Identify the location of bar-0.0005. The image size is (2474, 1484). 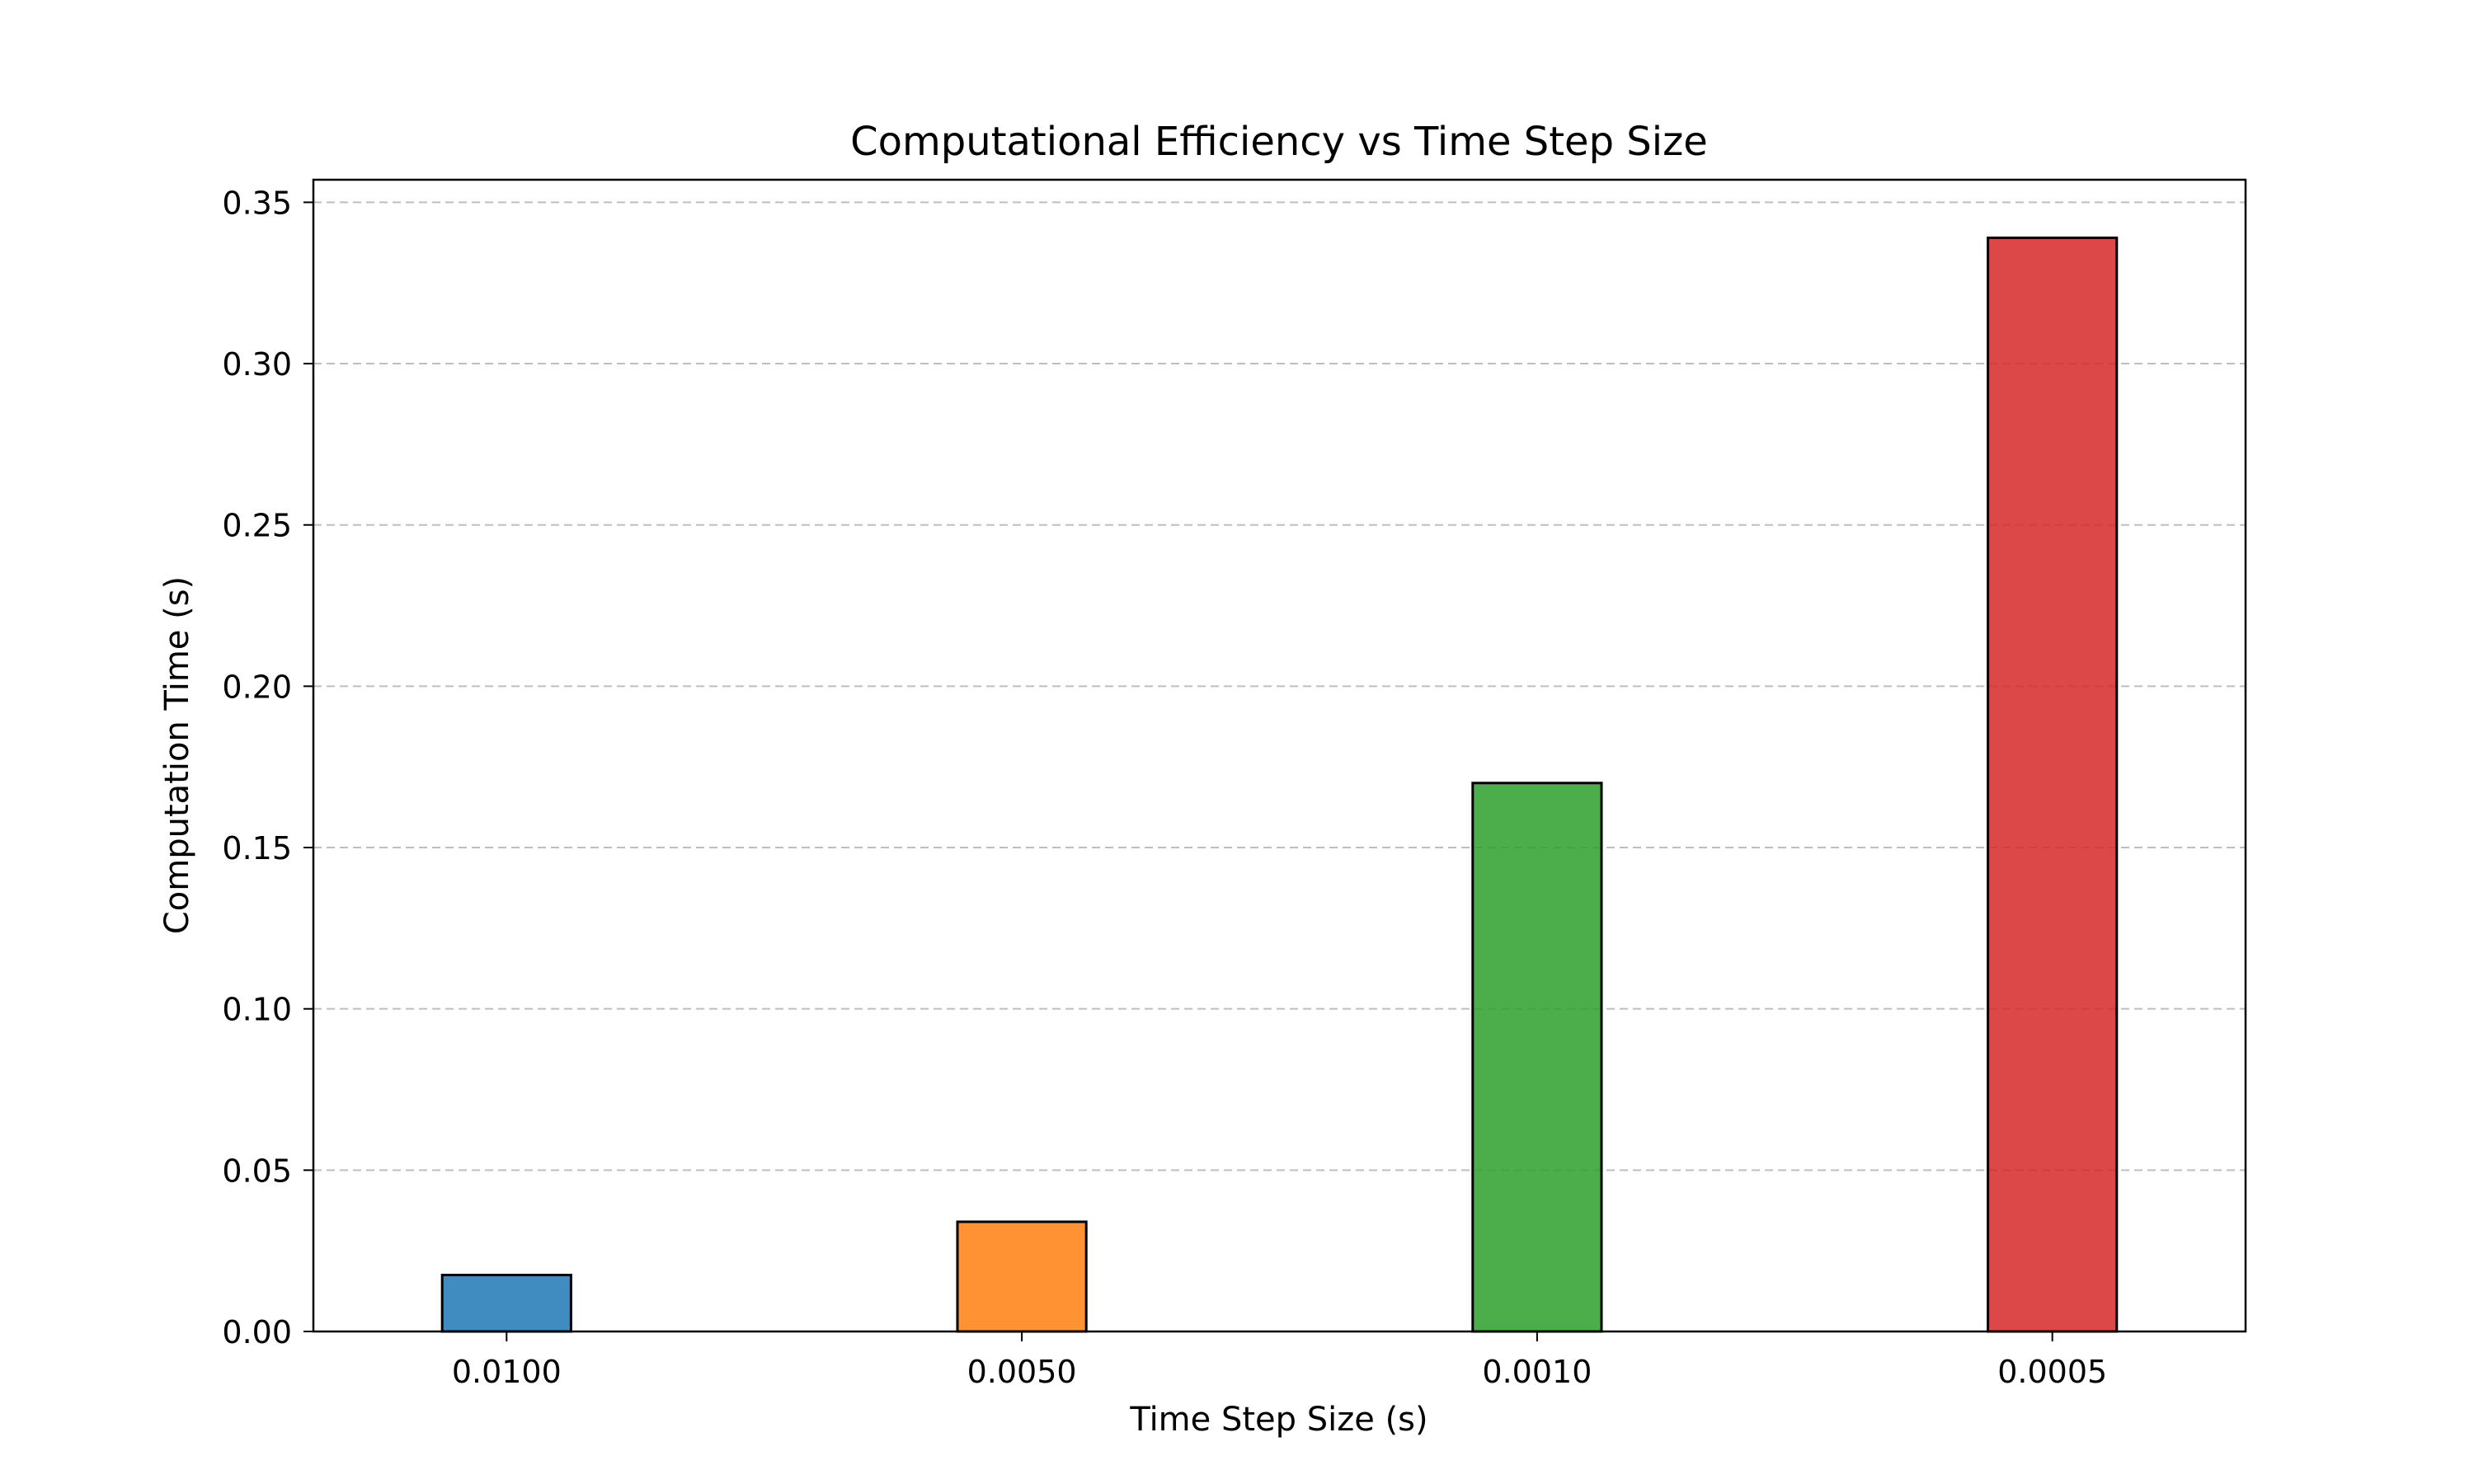
(2053, 784).